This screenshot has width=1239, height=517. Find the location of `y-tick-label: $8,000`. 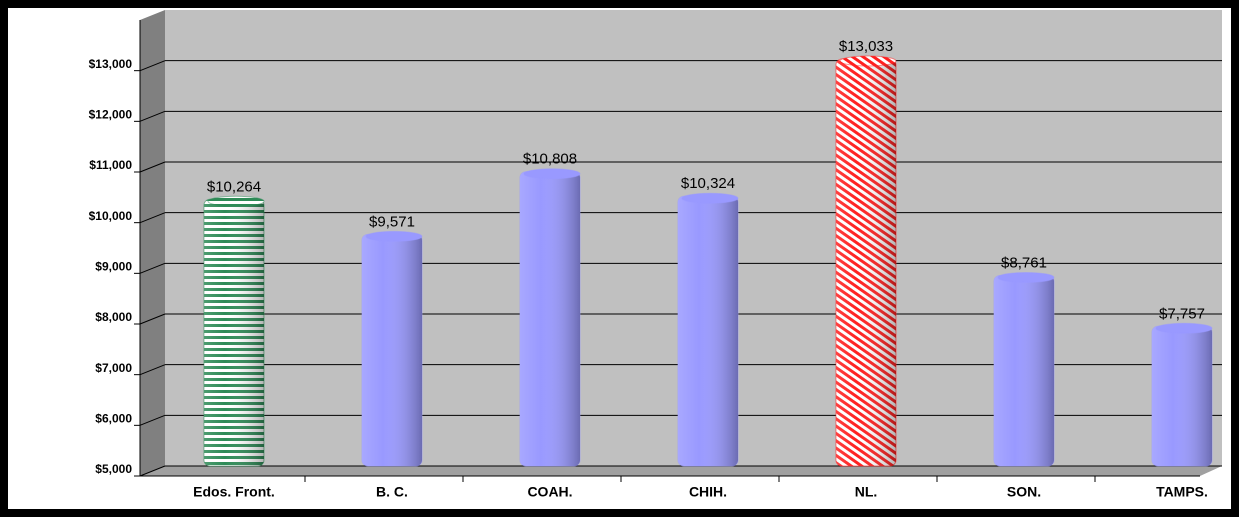

y-tick-label: $8,000 is located at coordinates (113, 317).